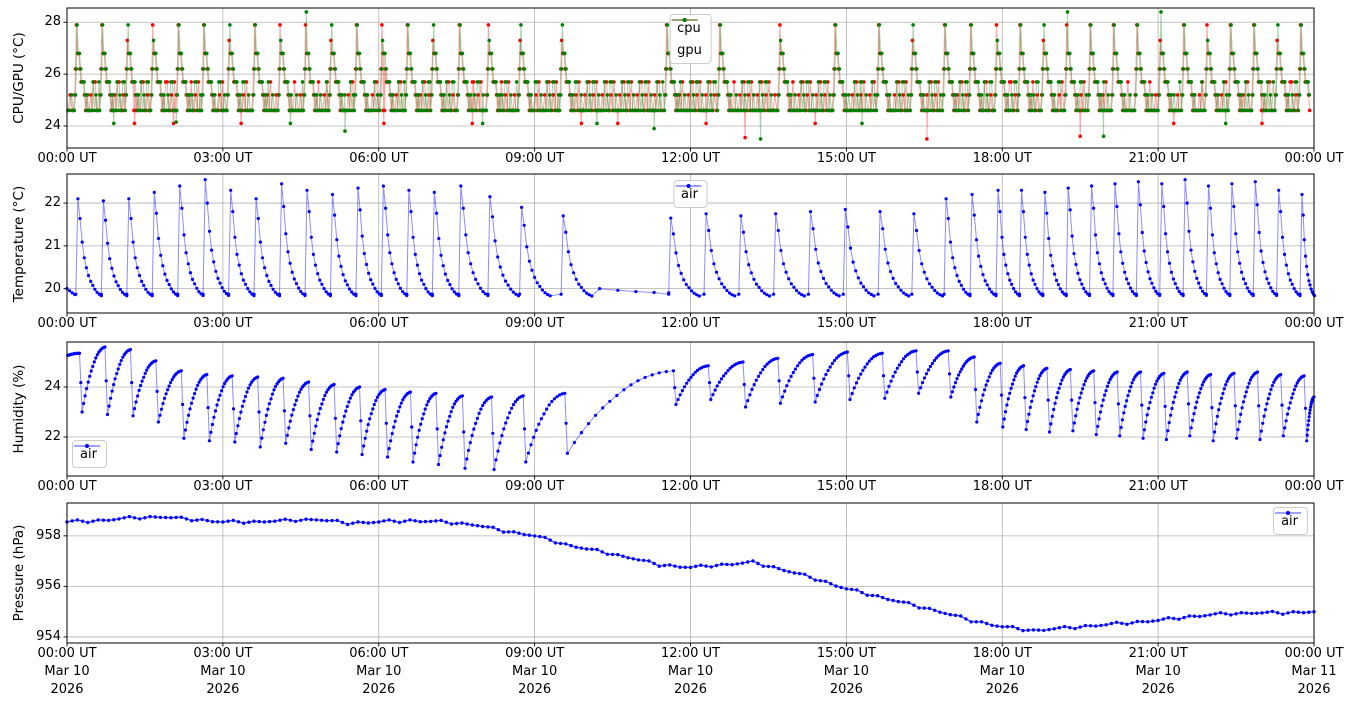 This screenshot has width=1354, height=707. What do you see at coordinates (52, 22) in the screenshot?
I see `y-tick-label: 28` at bounding box center [52, 22].